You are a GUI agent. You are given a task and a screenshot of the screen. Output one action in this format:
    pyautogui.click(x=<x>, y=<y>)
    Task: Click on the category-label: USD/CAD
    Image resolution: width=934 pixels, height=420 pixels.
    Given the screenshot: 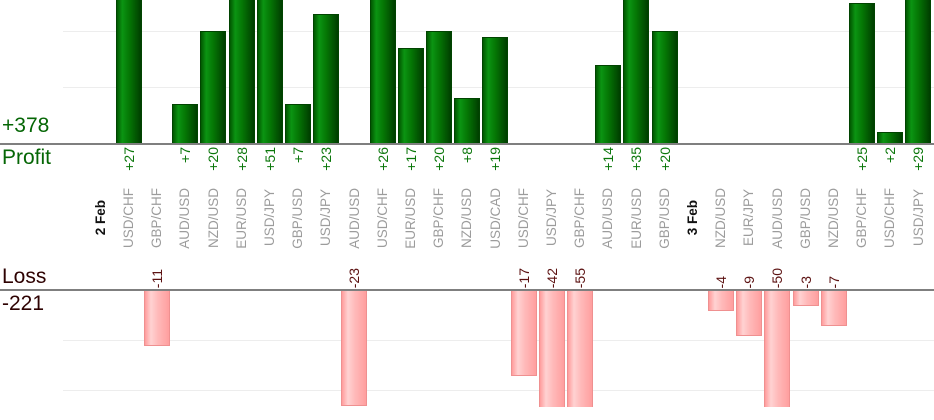 What is the action you would take?
    pyautogui.click(x=495, y=218)
    